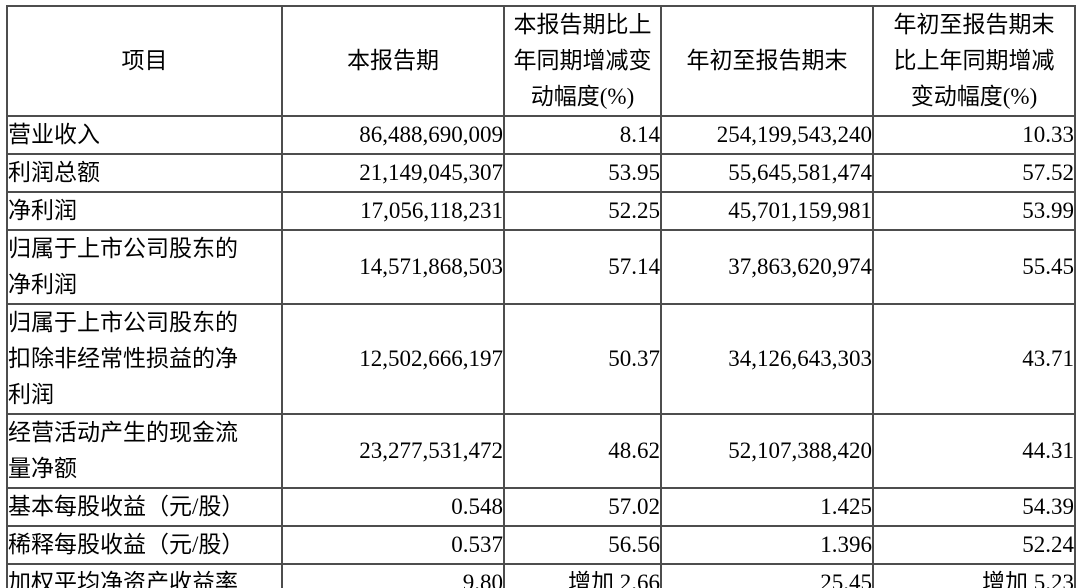 Image resolution: width=1080 pixels, height=588 pixels. Describe the element at coordinates (144, 451) in the screenshot. I see `row-label: 经营活动产生的现金流 量净额` at that location.